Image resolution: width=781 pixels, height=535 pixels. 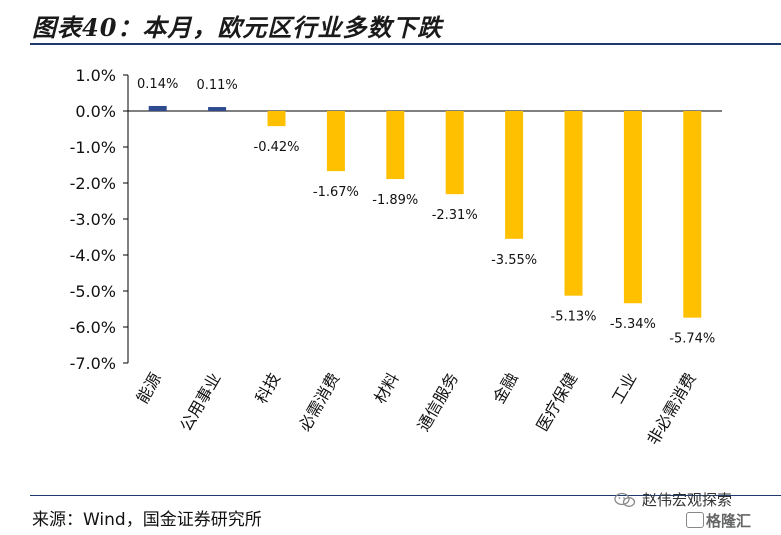 What do you see at coordinates (147, 520) in the screenshot?
I see `source-note: 来源：Wind，国金证券研究所` at bounding box center [147, 520].